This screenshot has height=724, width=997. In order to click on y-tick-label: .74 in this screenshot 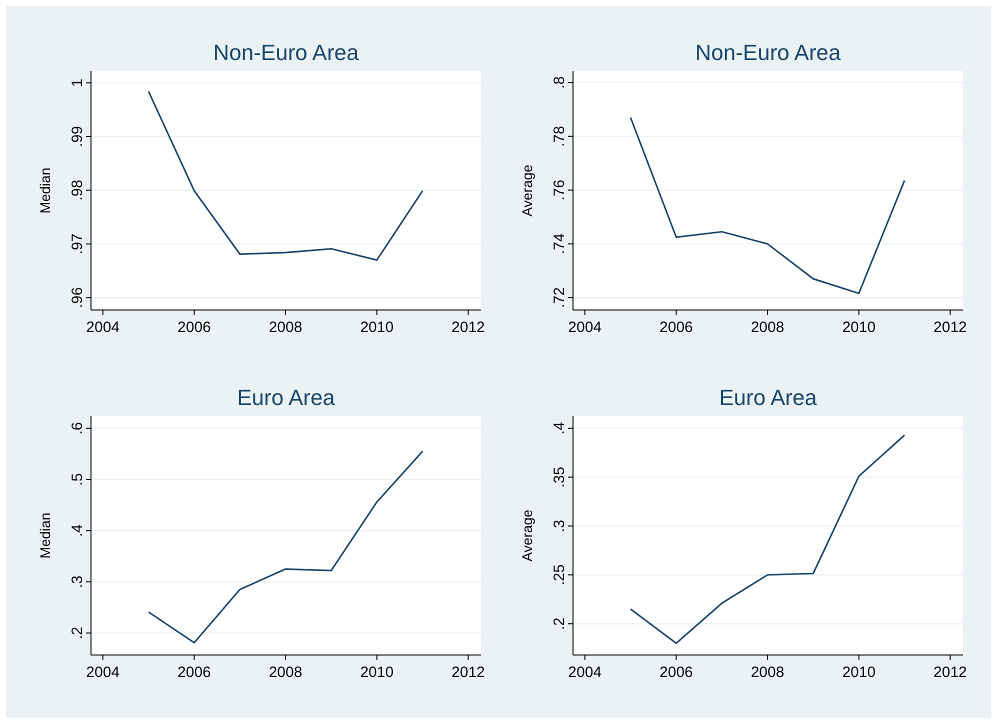, I will do `click(559, 243)`.